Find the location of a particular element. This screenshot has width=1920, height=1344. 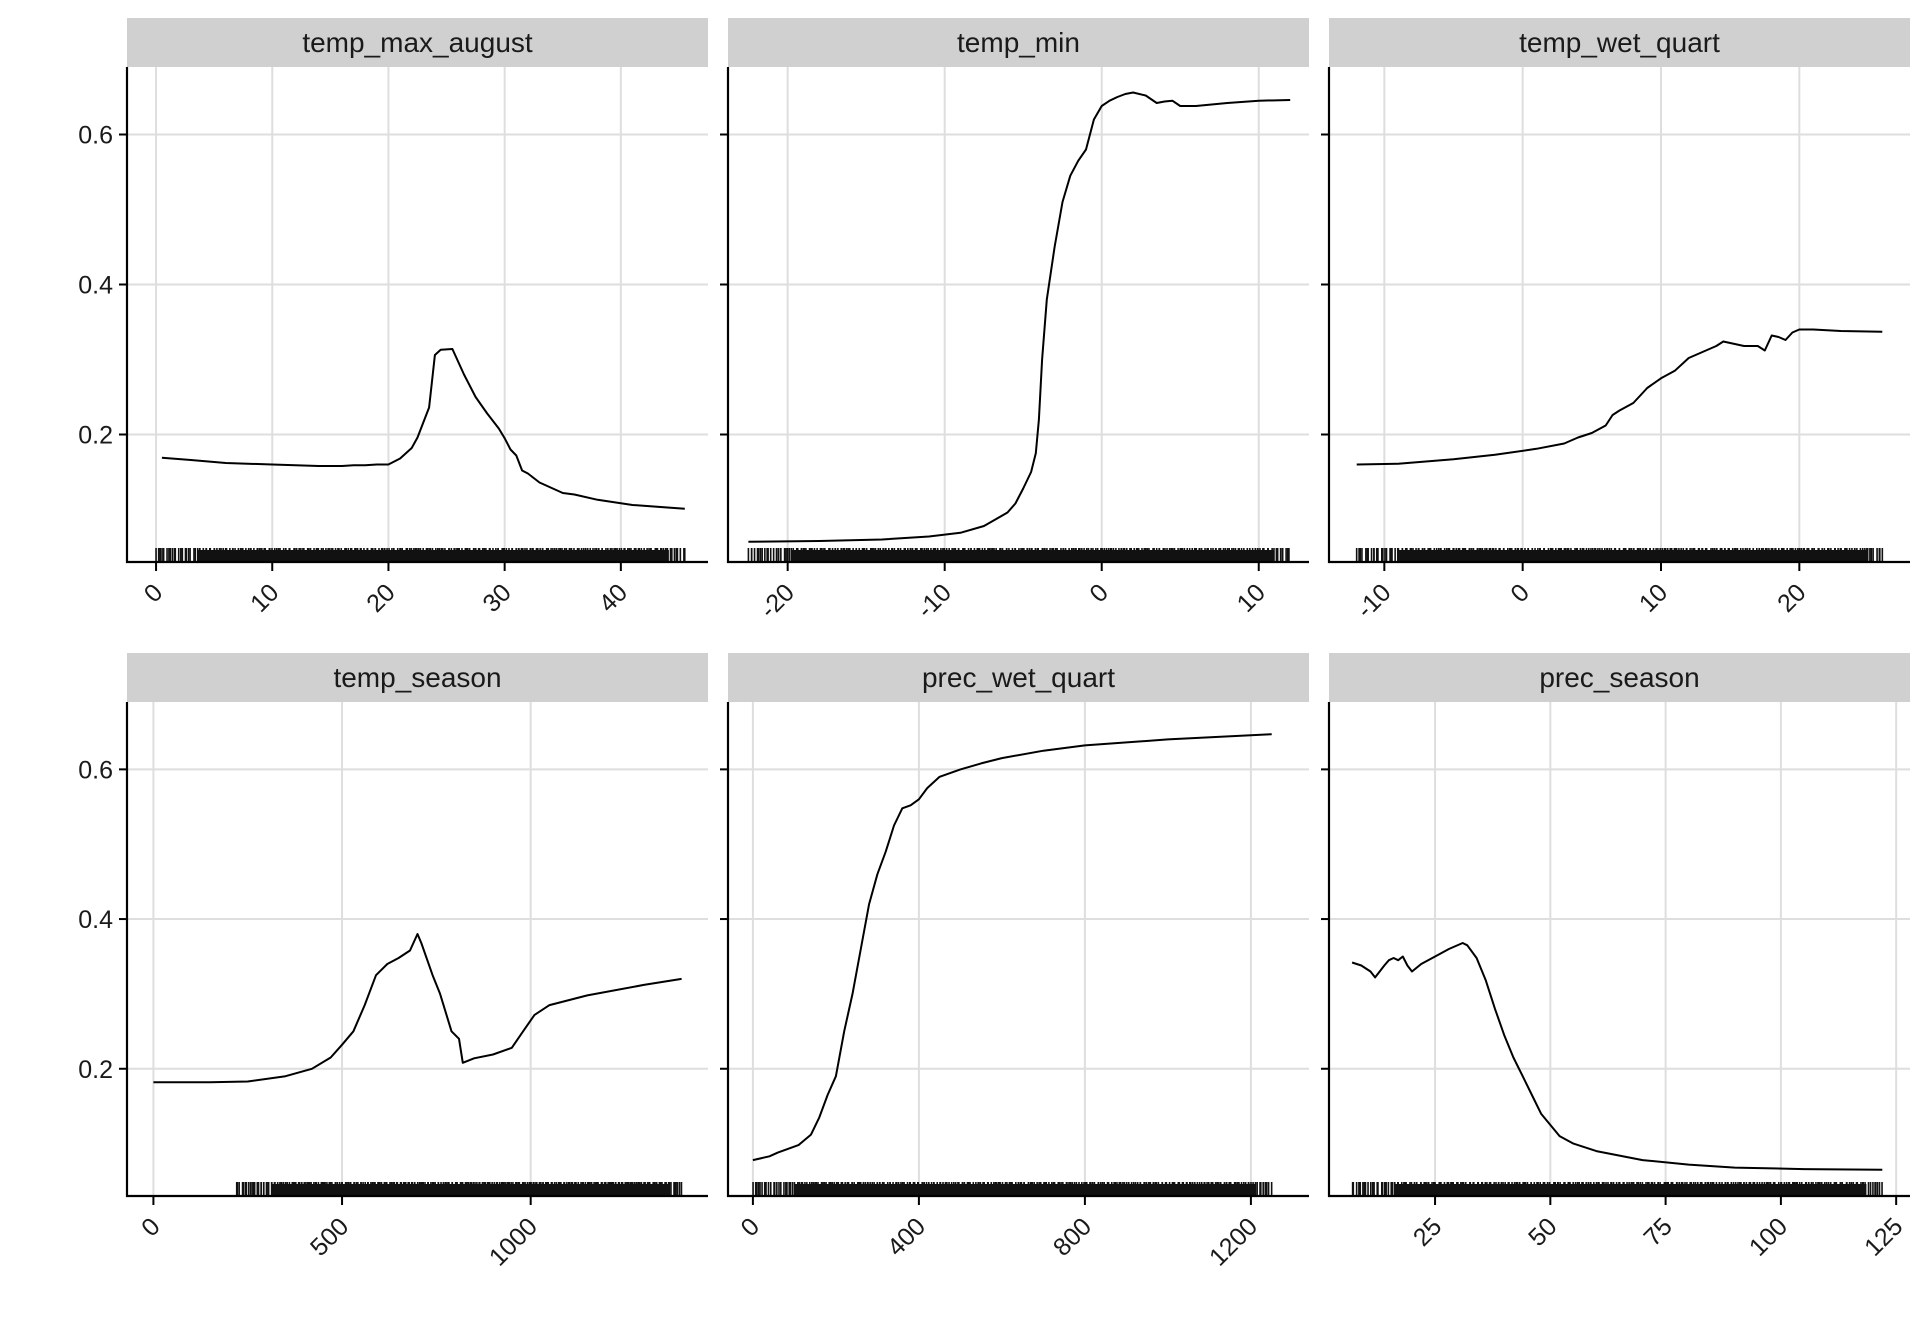

x-tick-label: 100 is located at coordinates (1768, 1236).